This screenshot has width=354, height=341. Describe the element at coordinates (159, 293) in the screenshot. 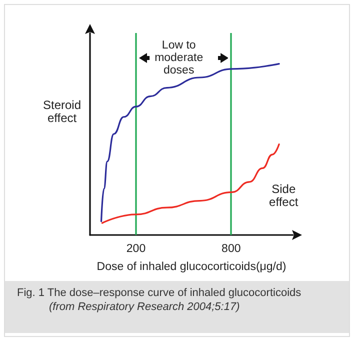

I see `text: Fig. 1 The dose–response curve of inhaled glucocorticoids` at that location.